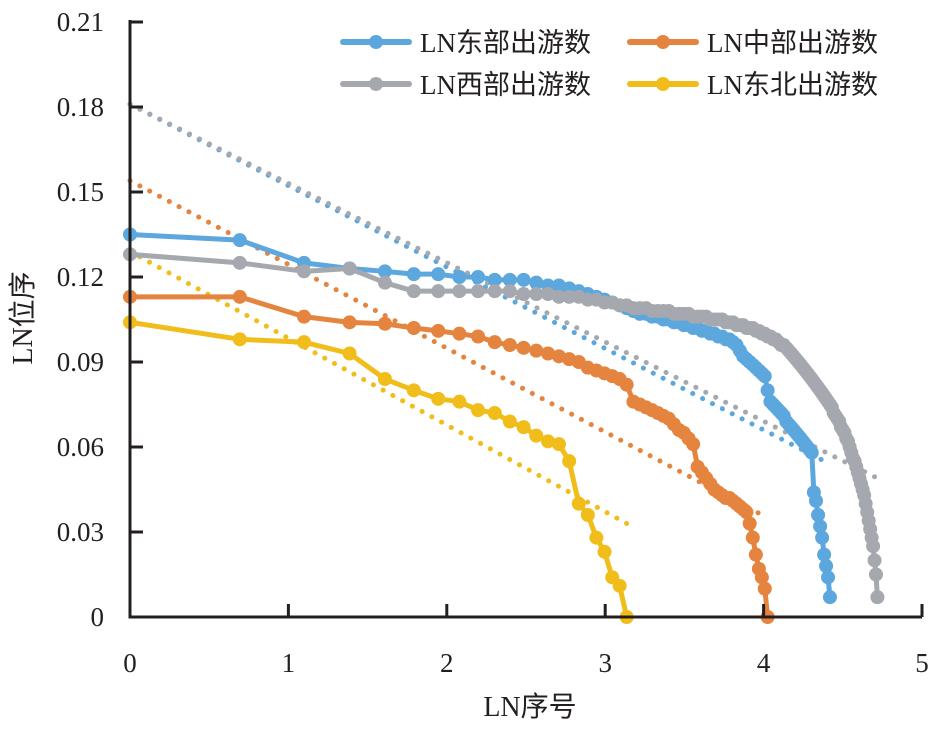  I want to click on y-ticks: 0 0.03 0.06 0.09 0.12 0.15 0.18 0.21, so click(100, 319).